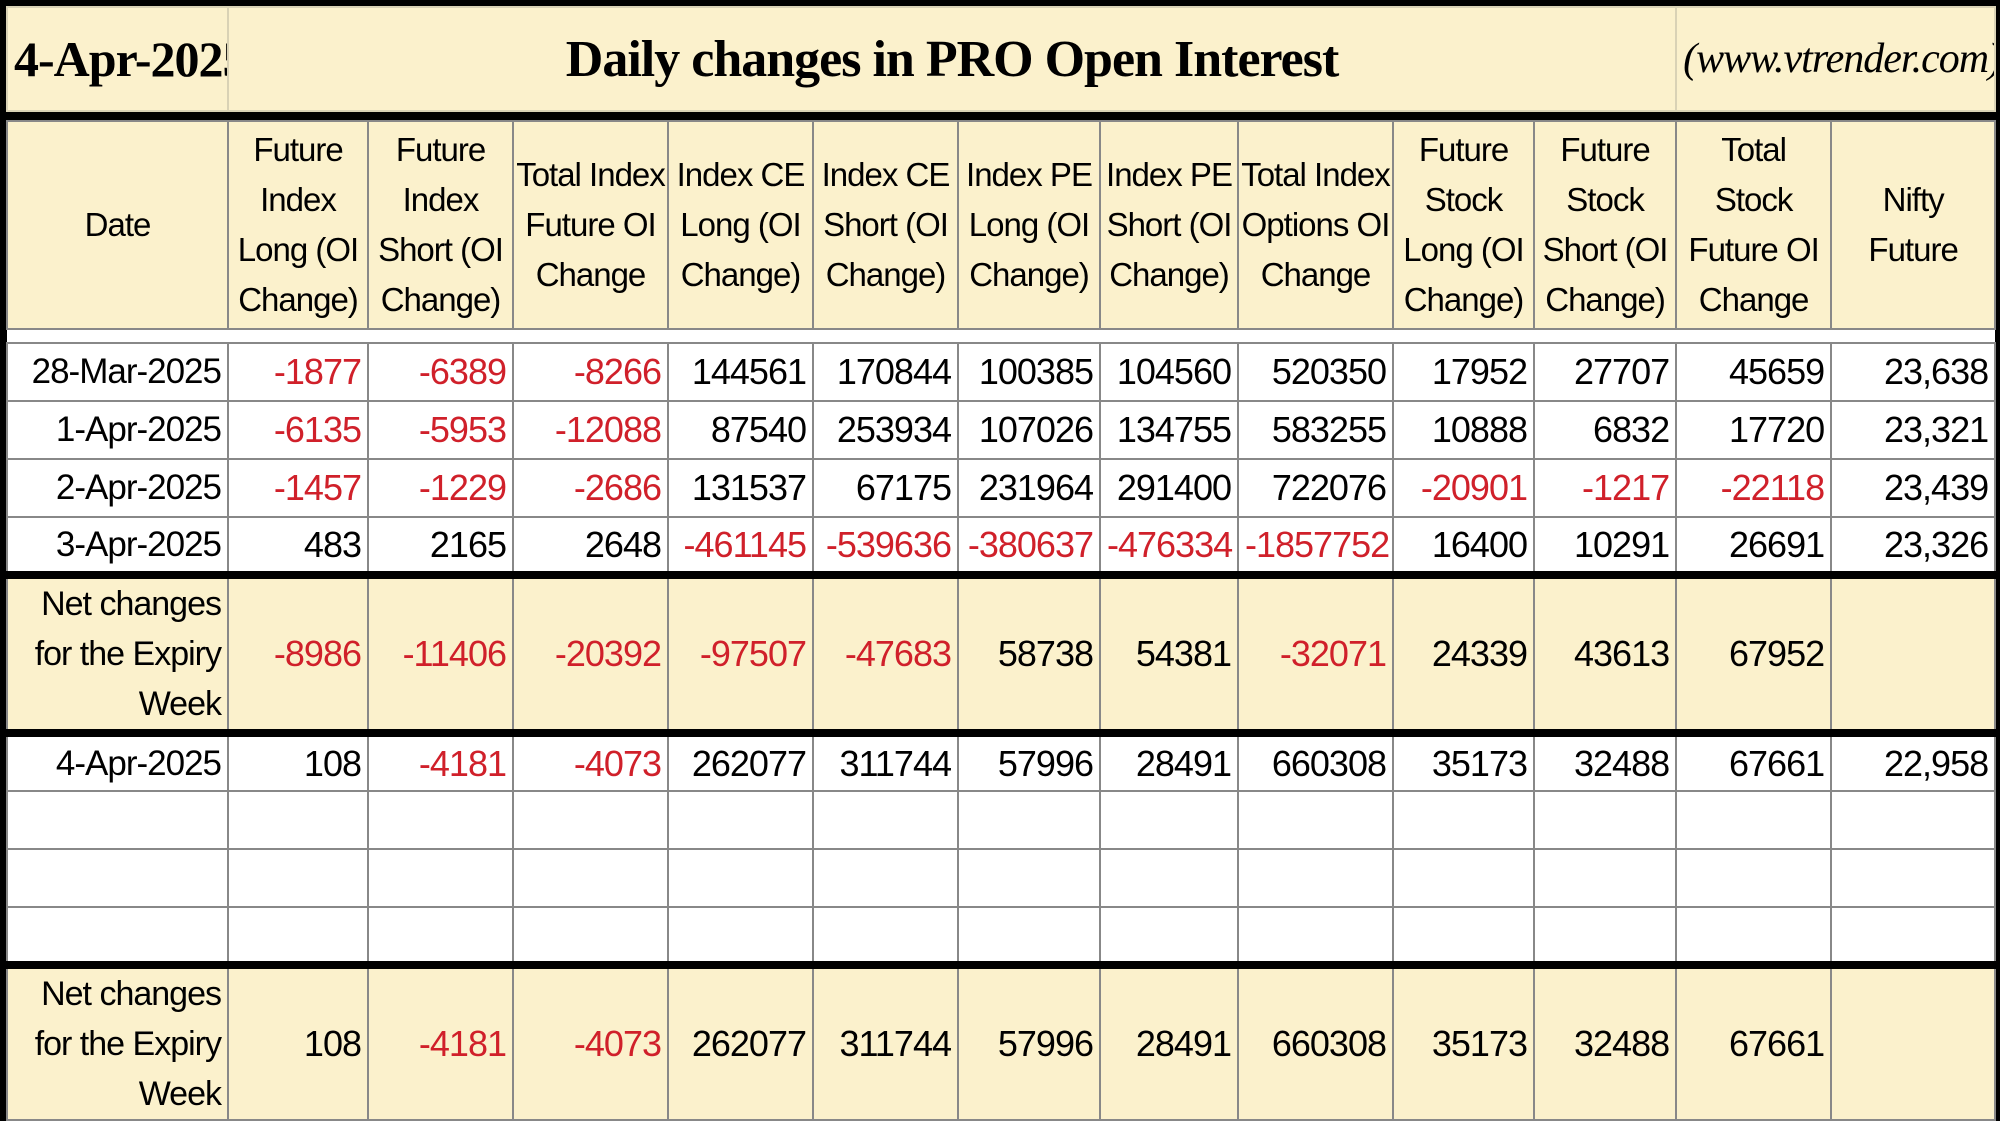 Image resolution: width=2000 pixels, height=1121 pixels. Describe the element at coordinates (1001, 936) in the screenshot. I see `empty-row` at that location.